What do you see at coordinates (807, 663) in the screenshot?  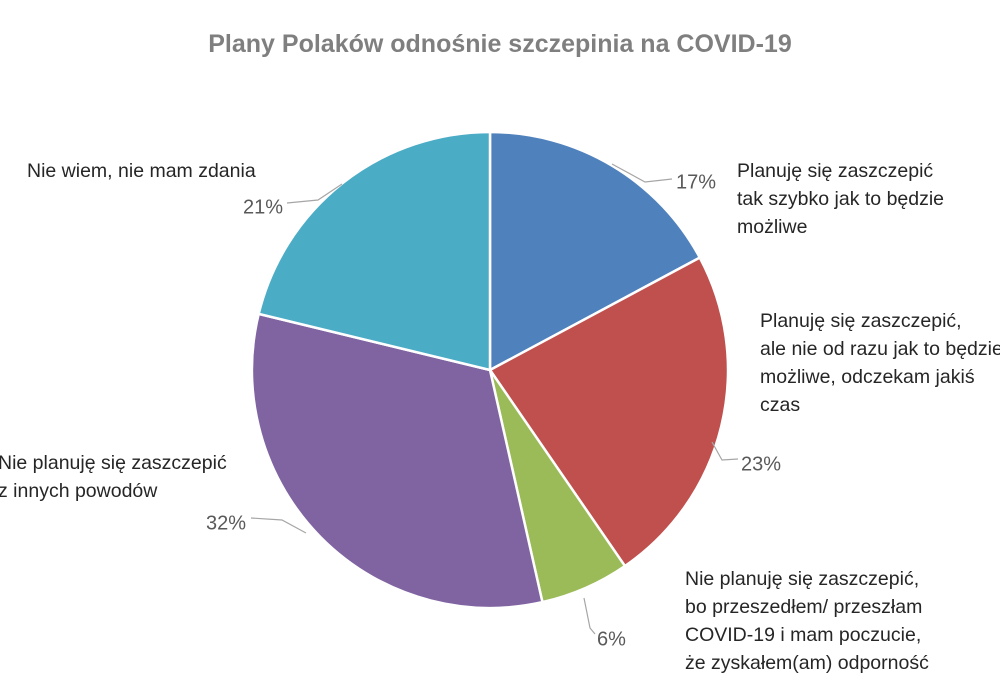 I see `category-label-line: że zyskałem(am) odporność` at bounding box center [807, 663].